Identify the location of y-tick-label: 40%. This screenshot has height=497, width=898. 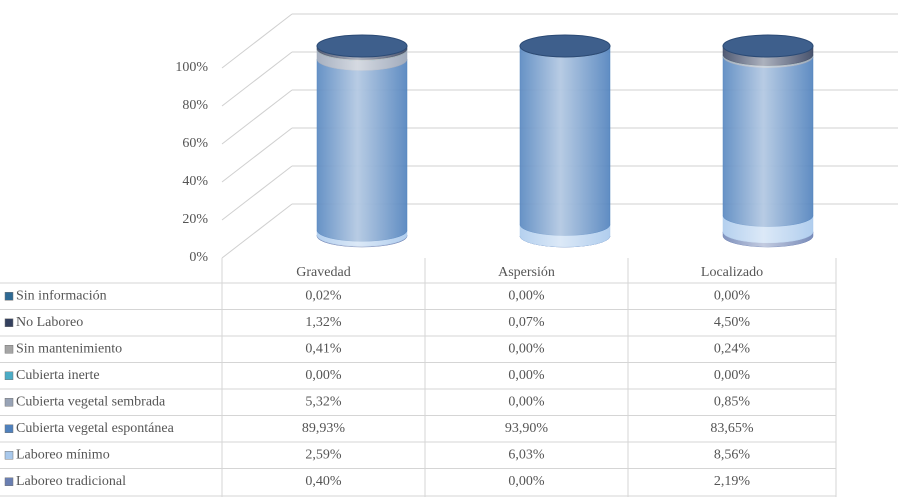
(195, 181).